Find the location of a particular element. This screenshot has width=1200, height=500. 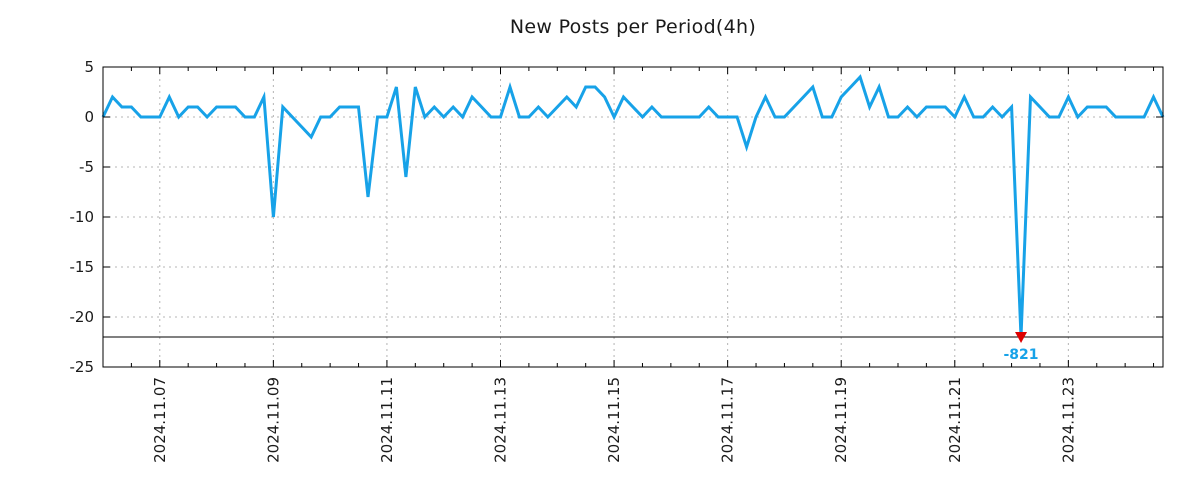

x-tick-label: 2024.11.19 is located at coordinates (841, 420).